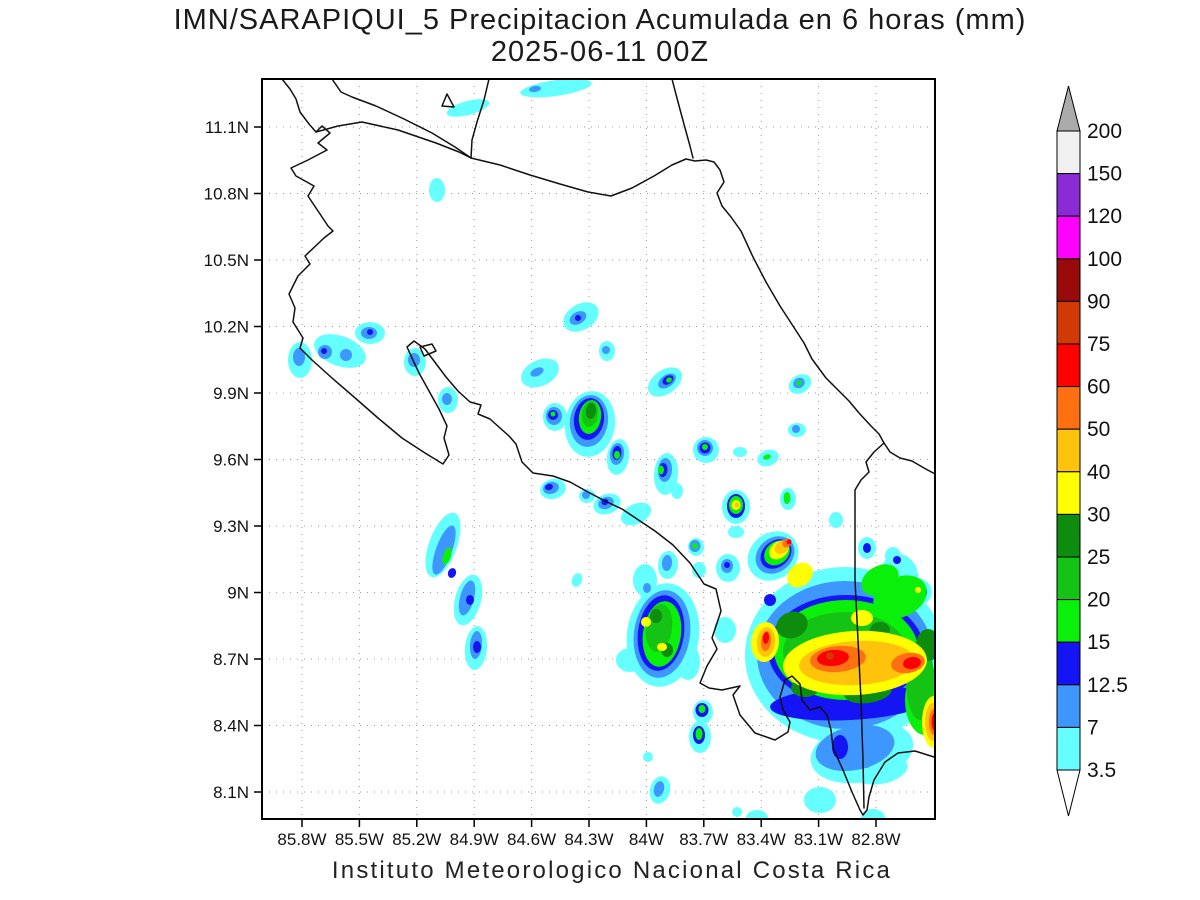 The height and width of the screenshot is (900, 1200). Describe the element at coordinates (600, 52) in the screenshot. I see `chart-valid-time: 2025-06-11 00Z` at that location.